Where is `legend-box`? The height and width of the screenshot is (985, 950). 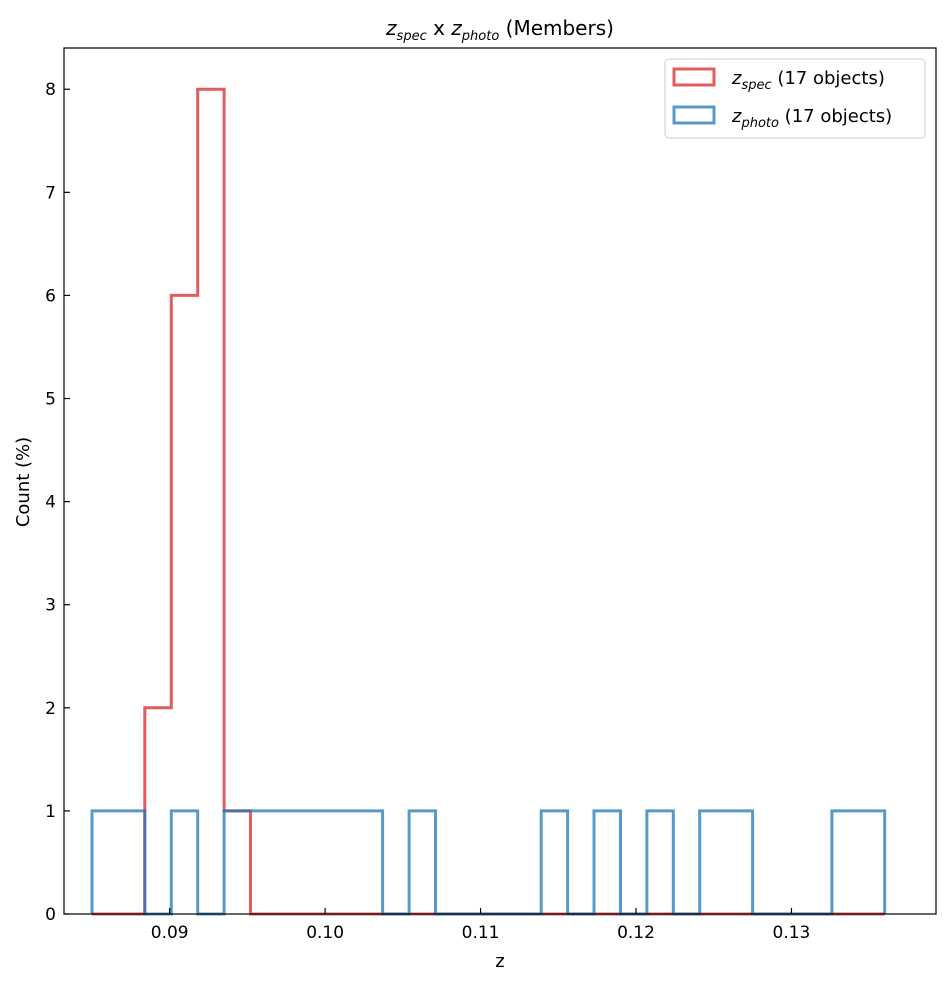 legend-box is located at coordinates (795, 98).